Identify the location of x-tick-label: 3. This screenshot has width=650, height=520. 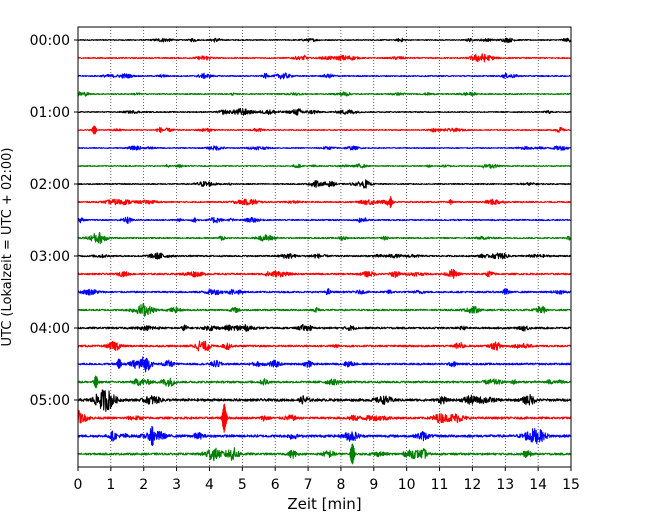
(176, 485).